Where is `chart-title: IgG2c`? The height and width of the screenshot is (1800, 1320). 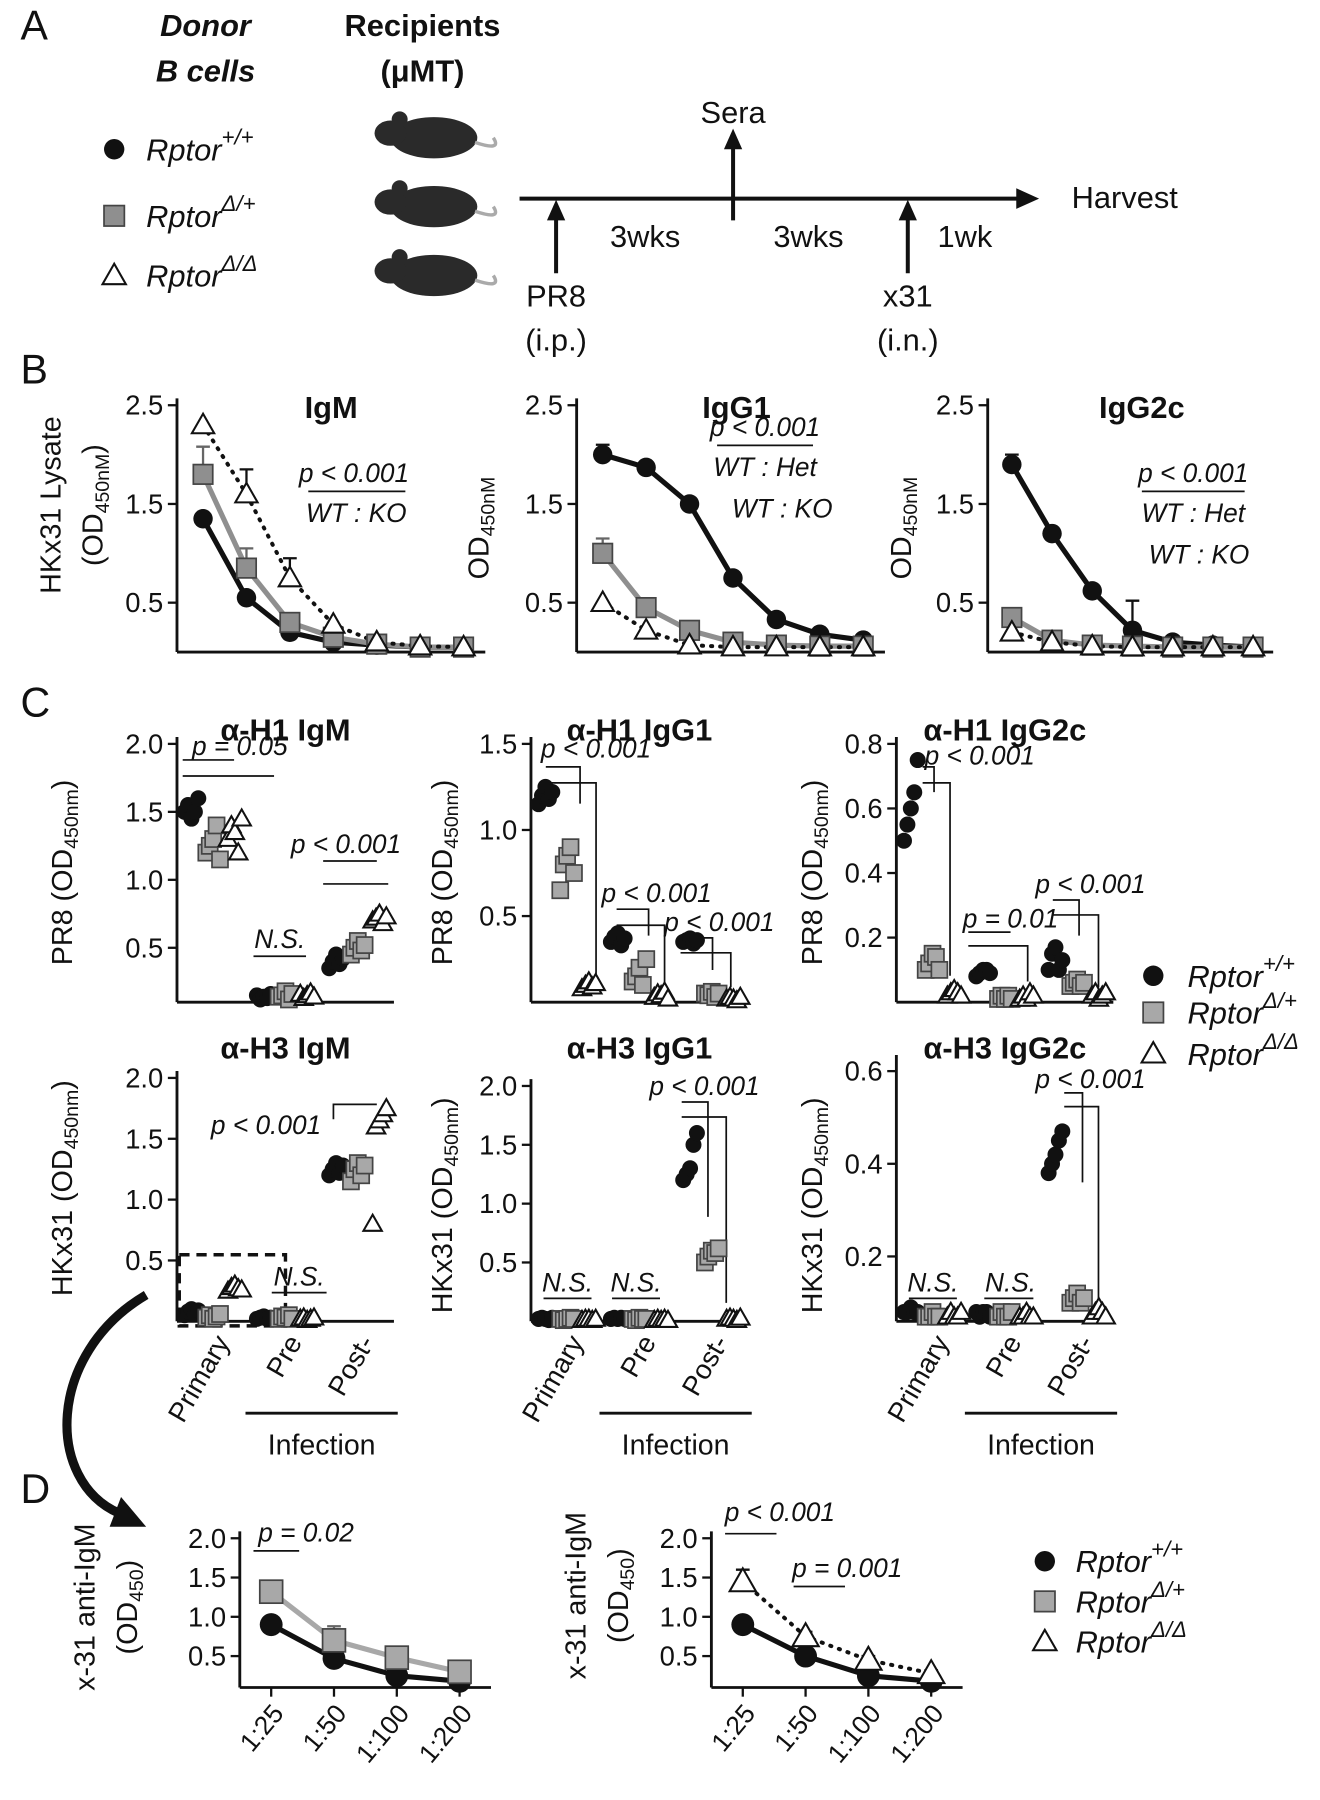 chart-title: IgG2c is located at coordinates (1142, 407).